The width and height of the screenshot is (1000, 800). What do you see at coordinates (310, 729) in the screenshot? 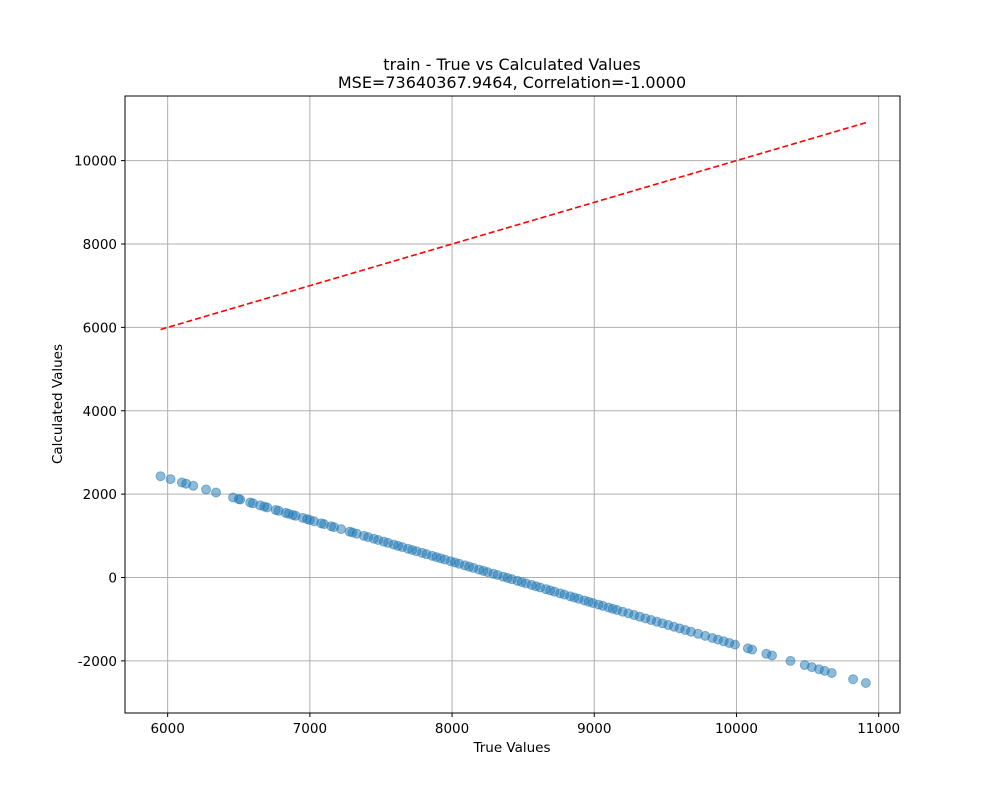
I see `x-tick-label: 7000` at bounding box center [310, 729].